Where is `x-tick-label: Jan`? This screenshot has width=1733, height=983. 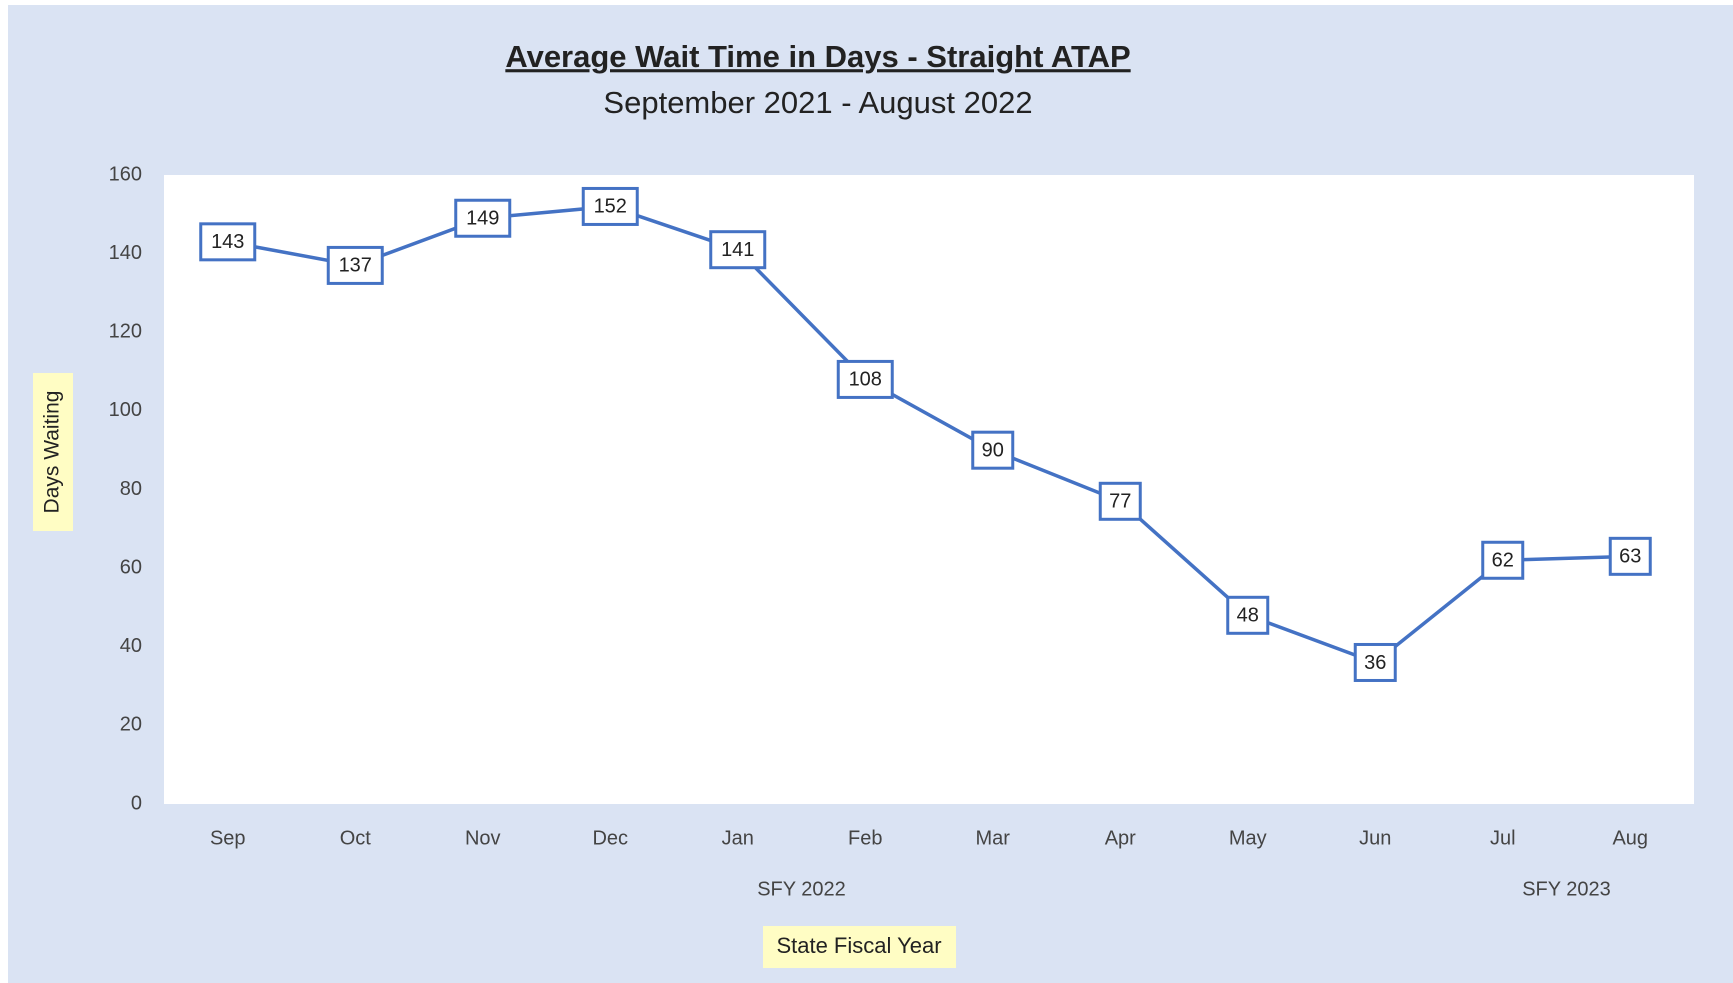
x-tick-label: Jan is located at coordinates (738, 838).